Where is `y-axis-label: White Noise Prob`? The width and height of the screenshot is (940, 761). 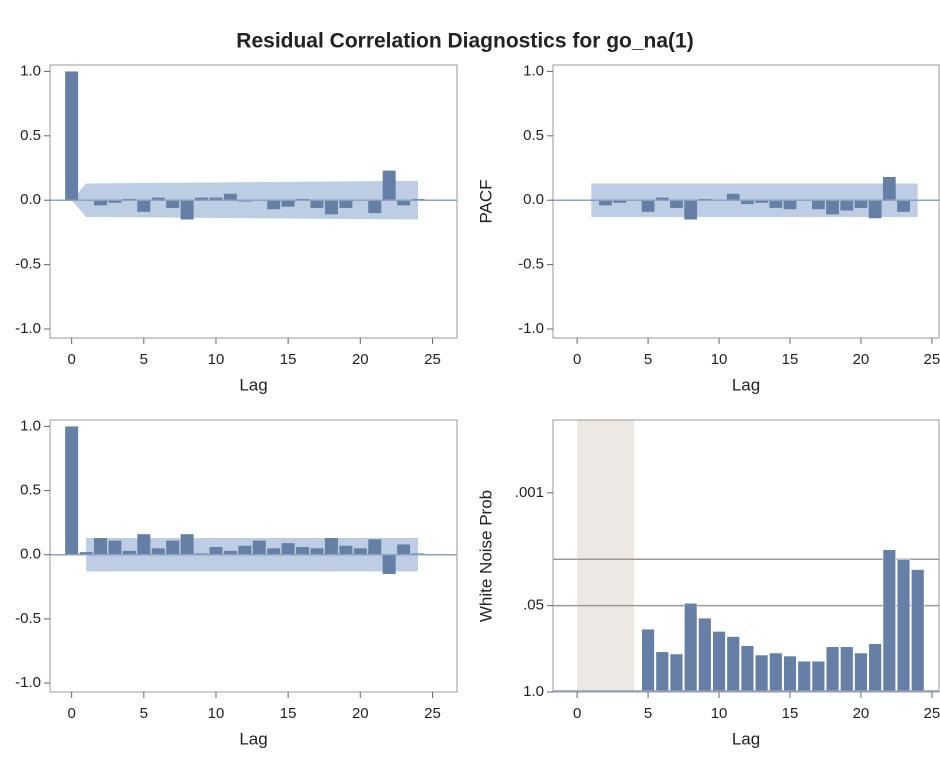
y-axis-label: White Noise Prob is located at coordinates (485, 556).